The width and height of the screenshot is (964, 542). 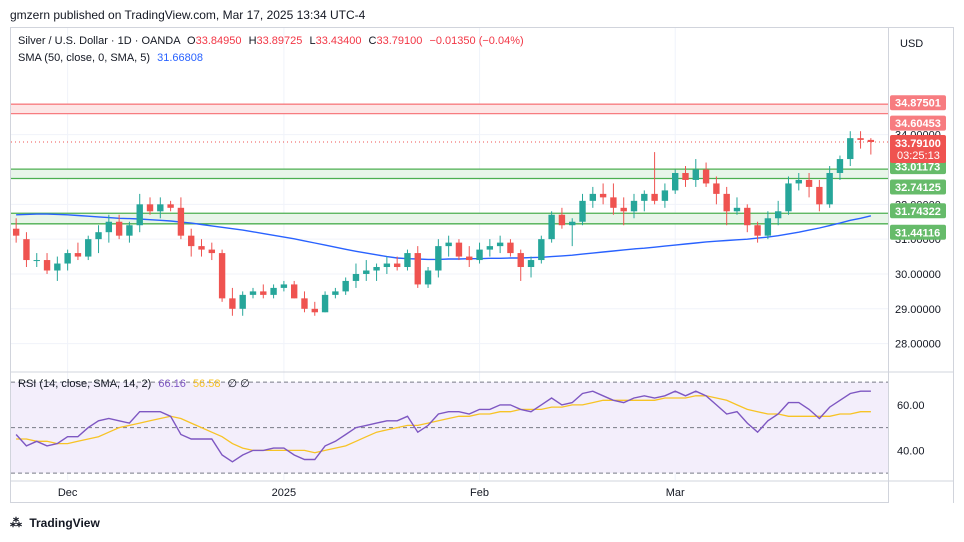 What do you see at coordinates (399, 41) in the screenshot?
I see `close-value: 33.79100` at bounding box center [399, 41].